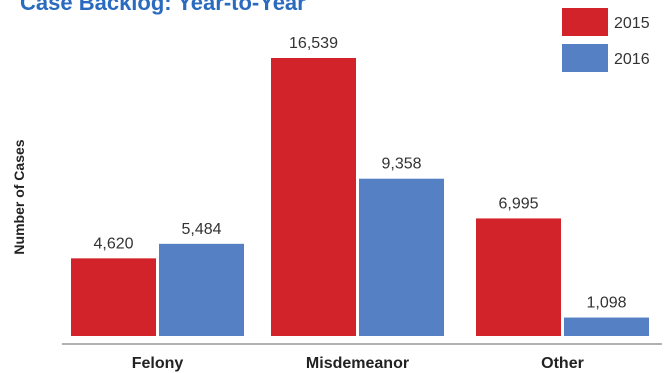 The height and width of the screenshot is (373, 669). What do you see at coordinates (606, 40) in the screenshot?
I see `legend: 2015 2016` at bounding box center [606, 40].